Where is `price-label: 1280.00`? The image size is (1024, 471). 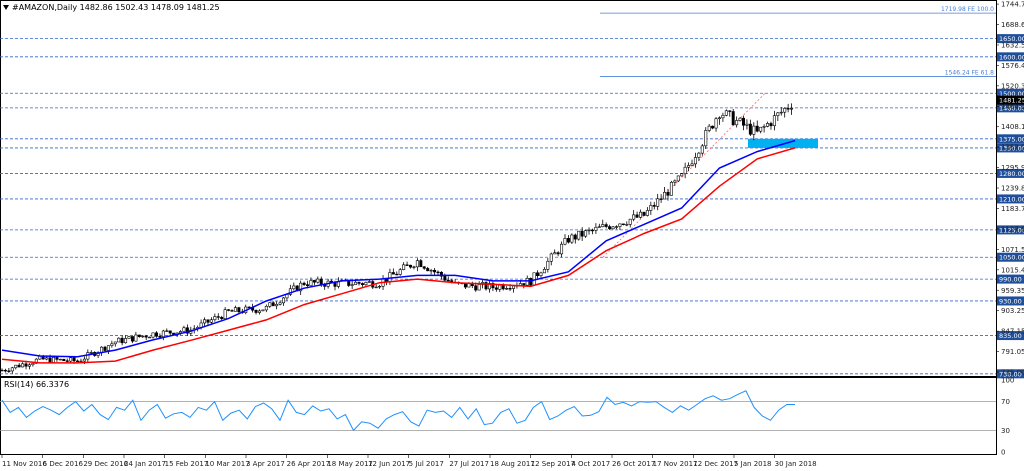
price-label: 1280.00 is located at coordinates (1011, 174).